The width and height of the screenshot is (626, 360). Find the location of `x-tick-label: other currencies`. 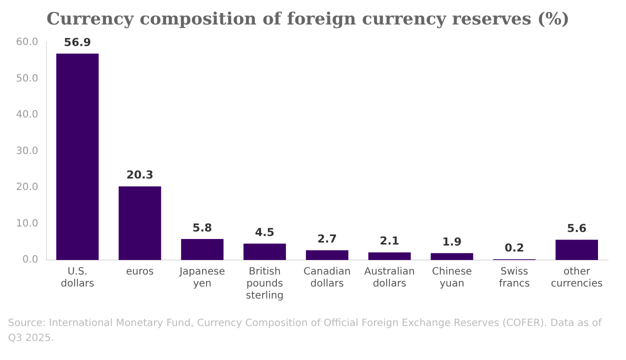

x-tick-label: other currencies is located at coordinates (576, 278).